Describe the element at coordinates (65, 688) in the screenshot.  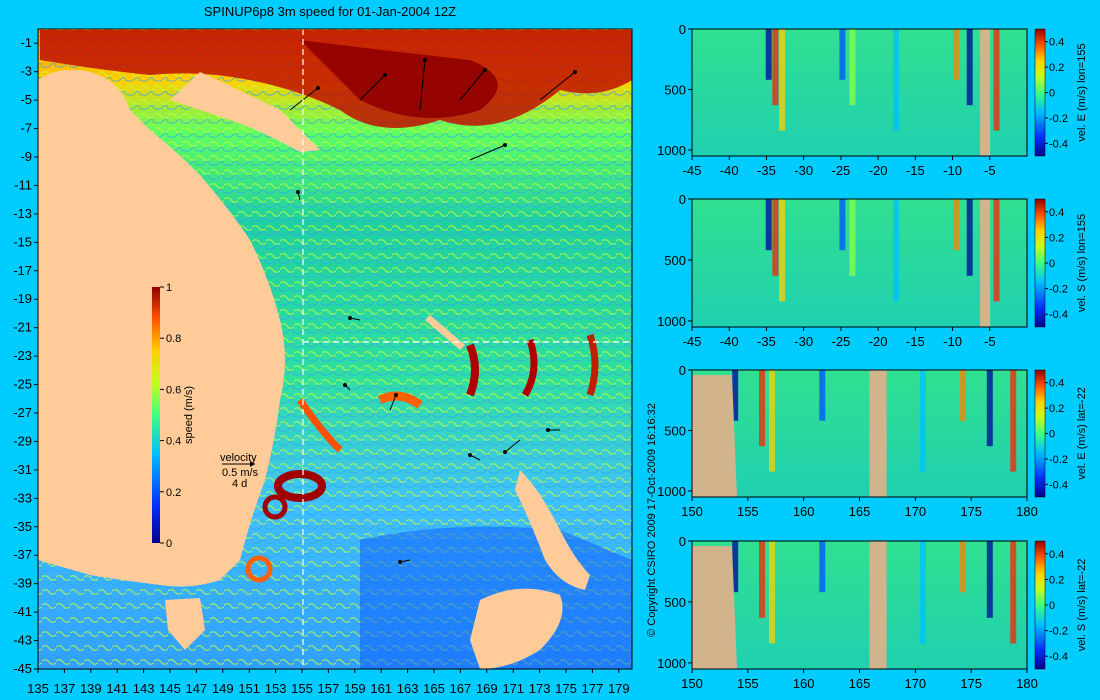
I see `map-x-tick-label: 137` at that location.